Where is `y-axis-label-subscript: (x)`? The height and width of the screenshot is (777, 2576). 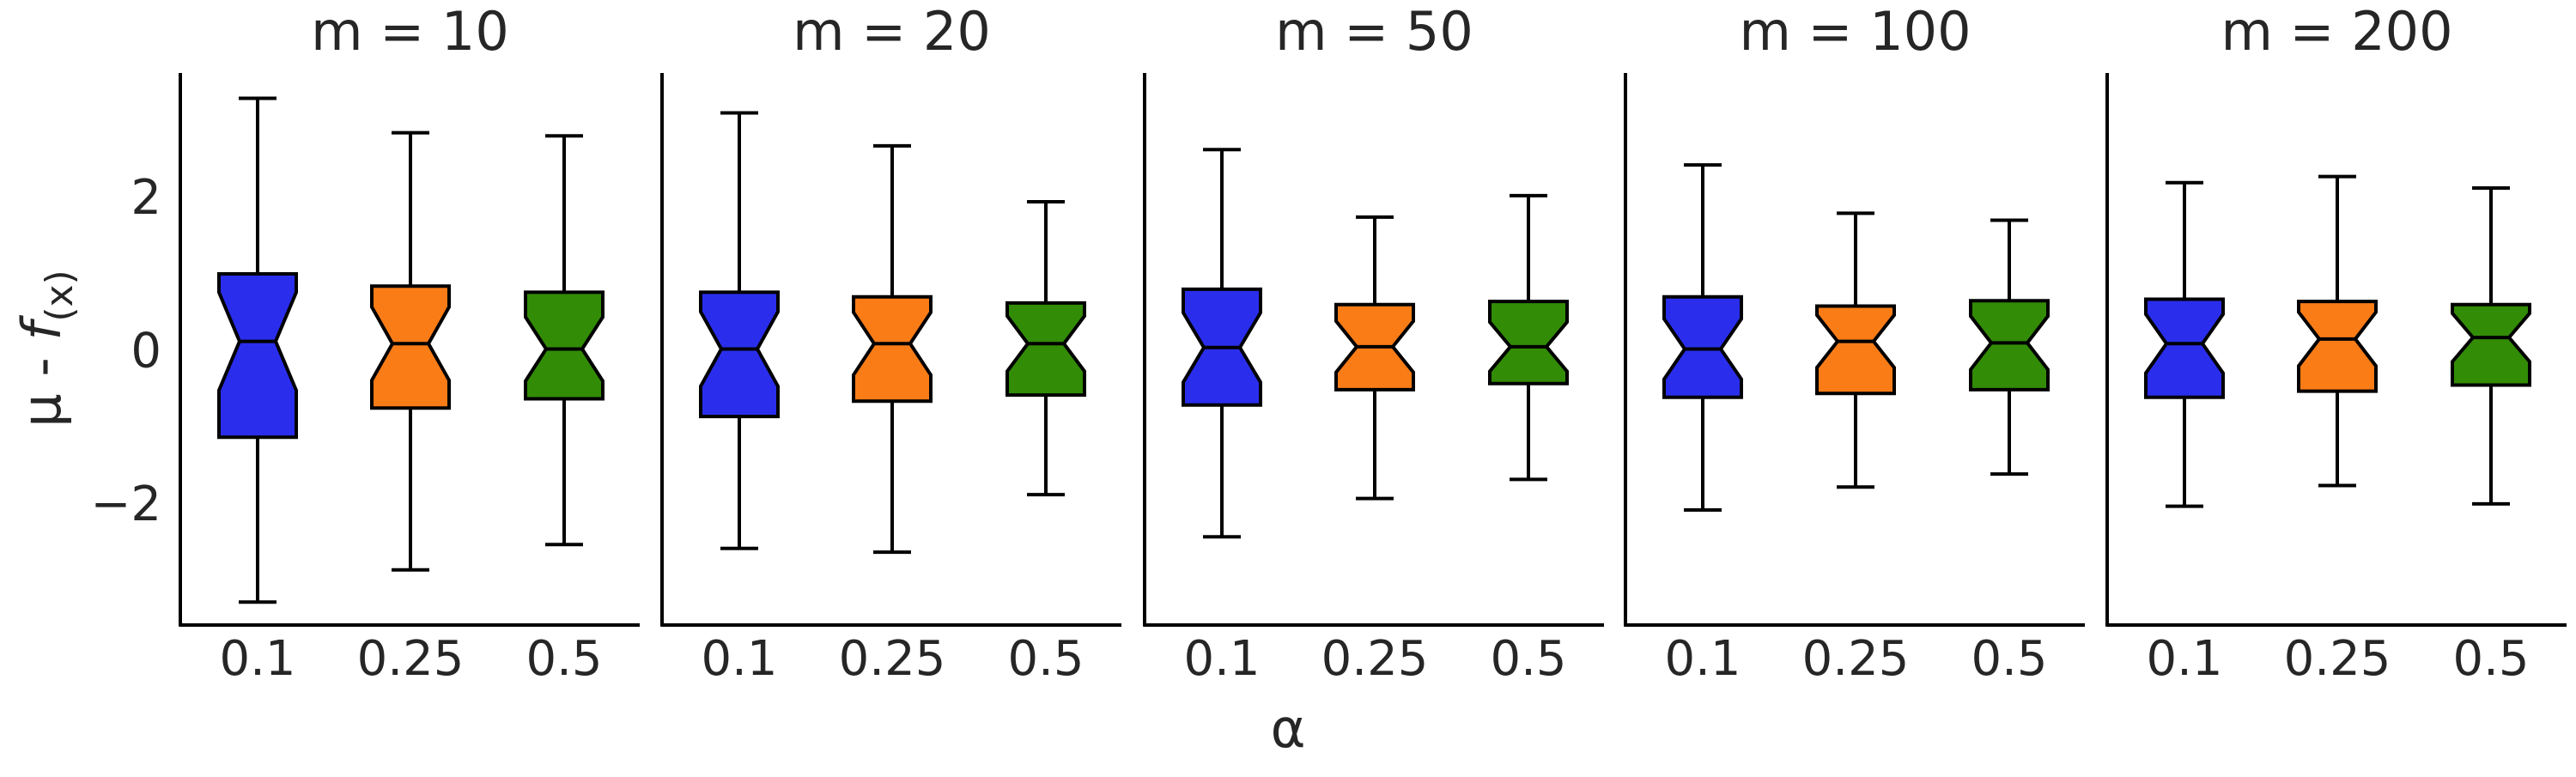 y-axis-label-subscript: (x) is located at coordinates (60, 295).